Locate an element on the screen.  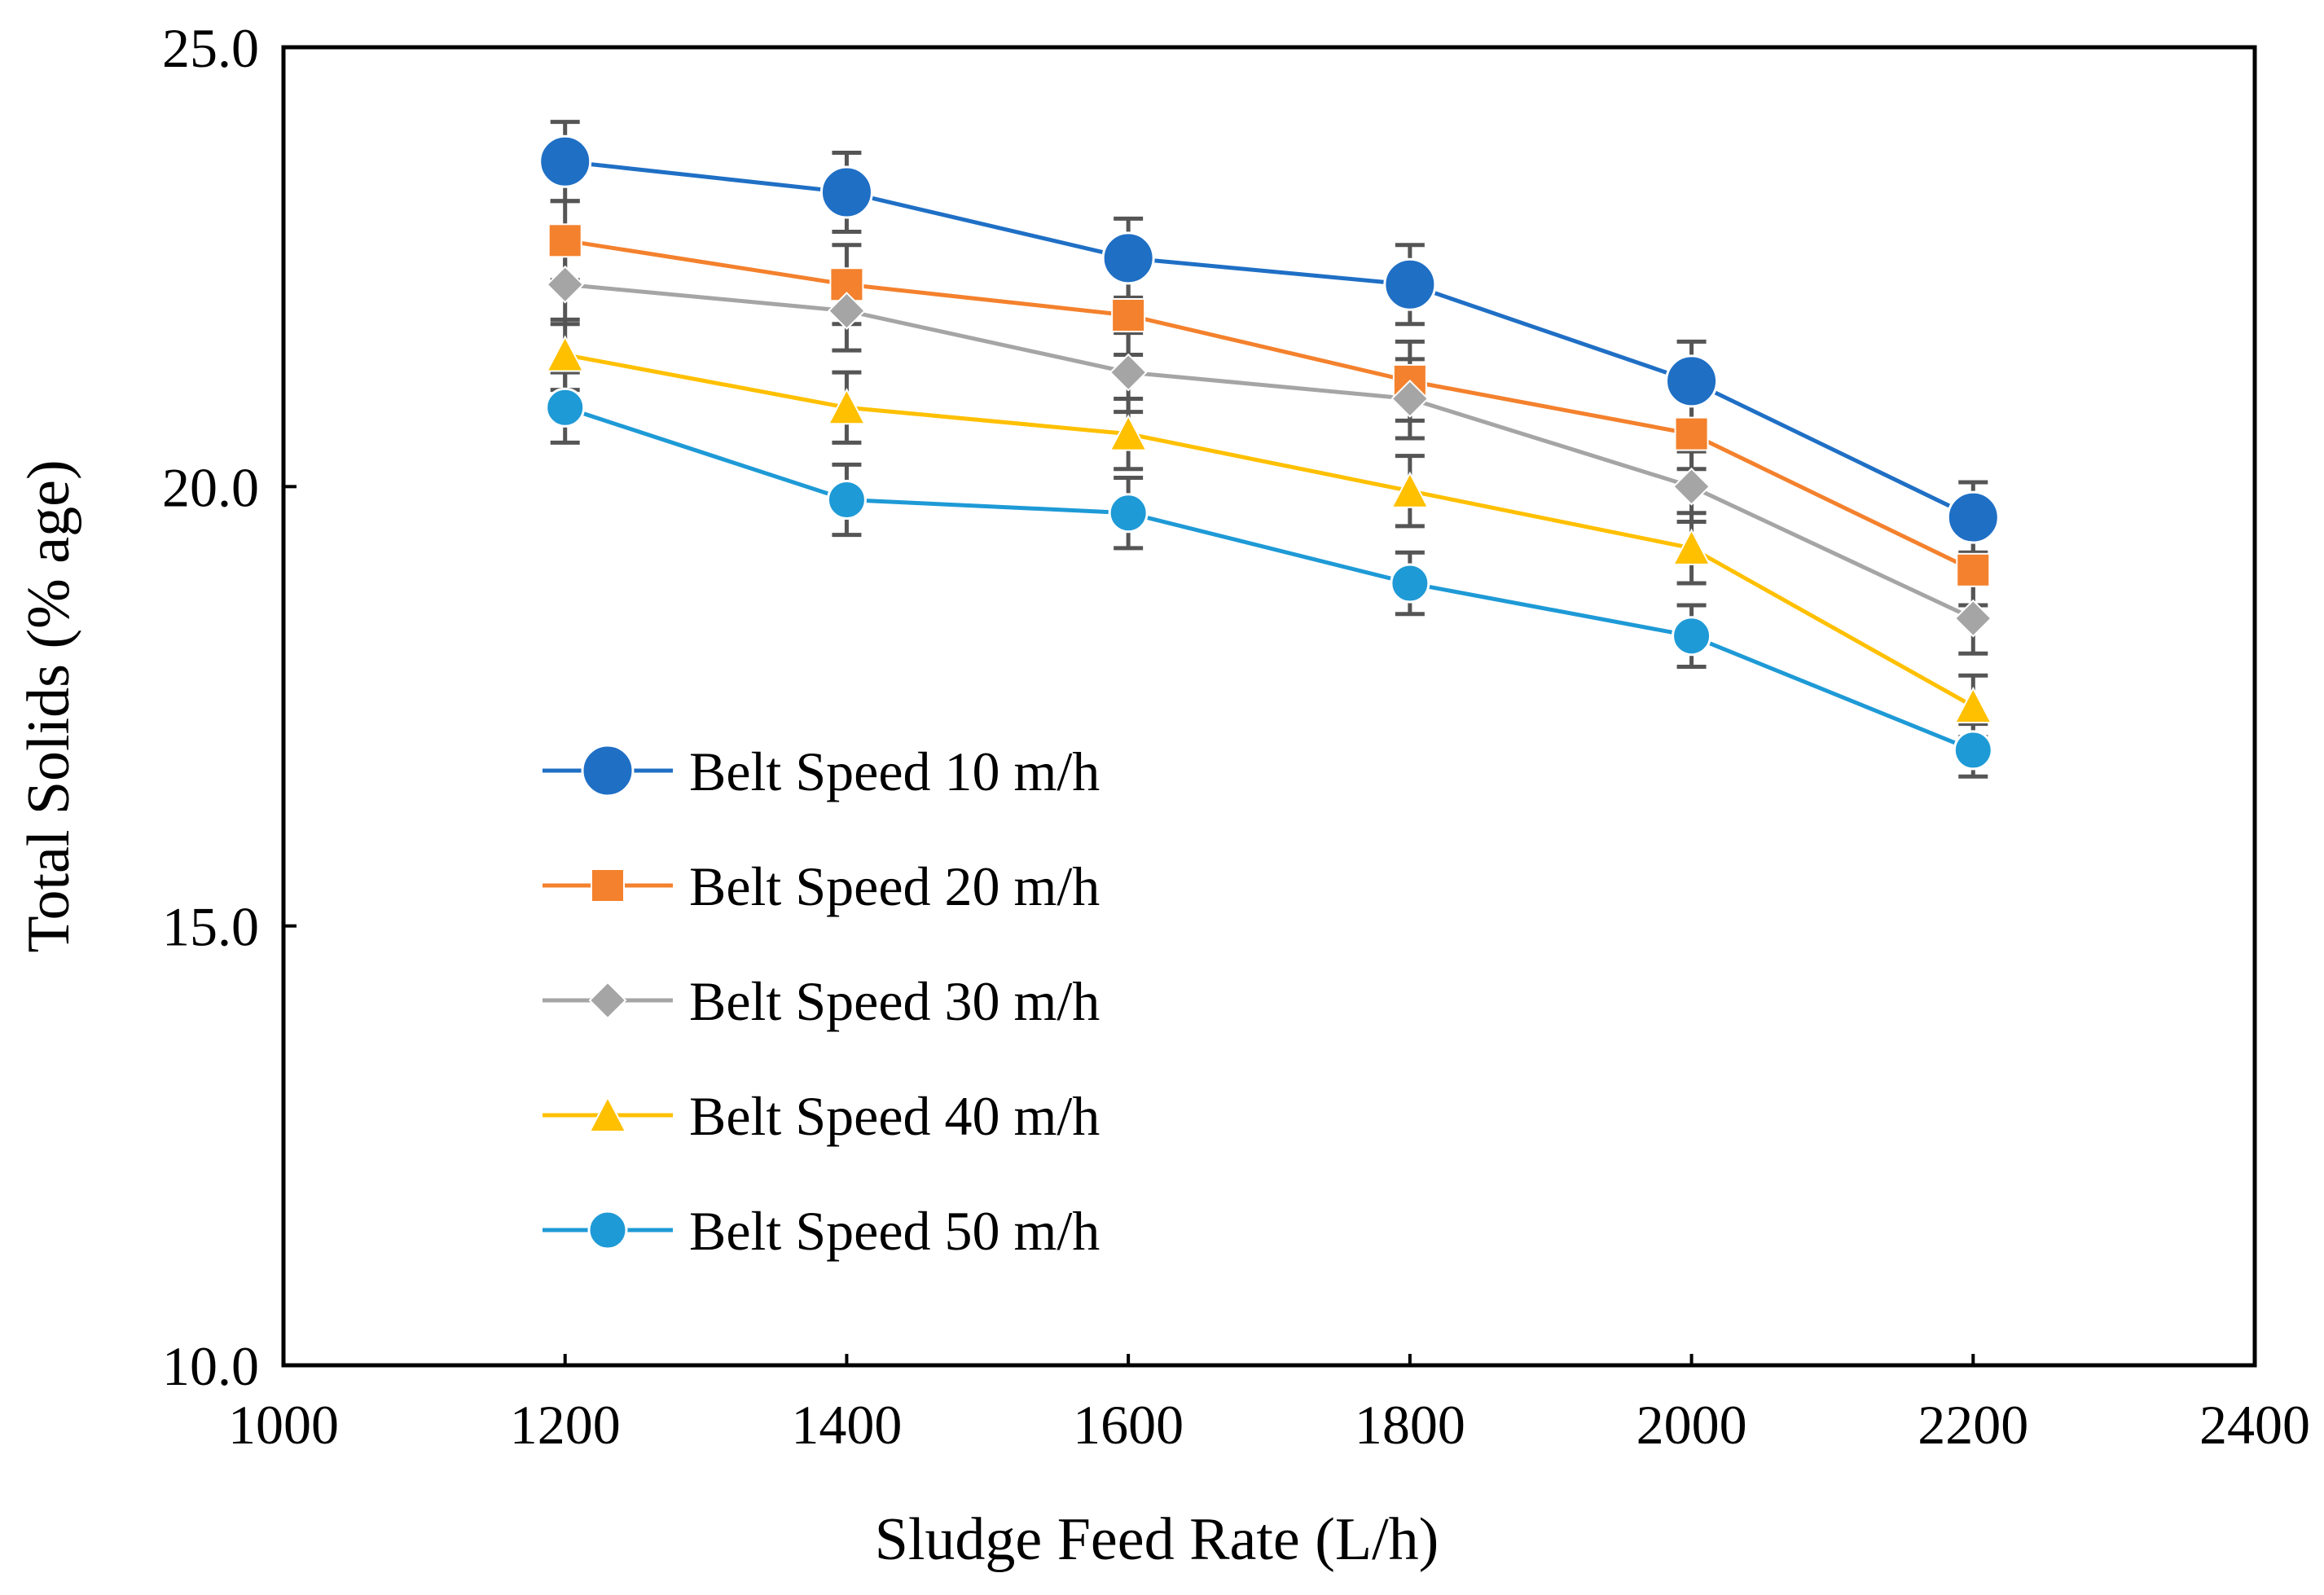
legend-item: Belt Speed 20 m/h is located at coordinates (821, 886).